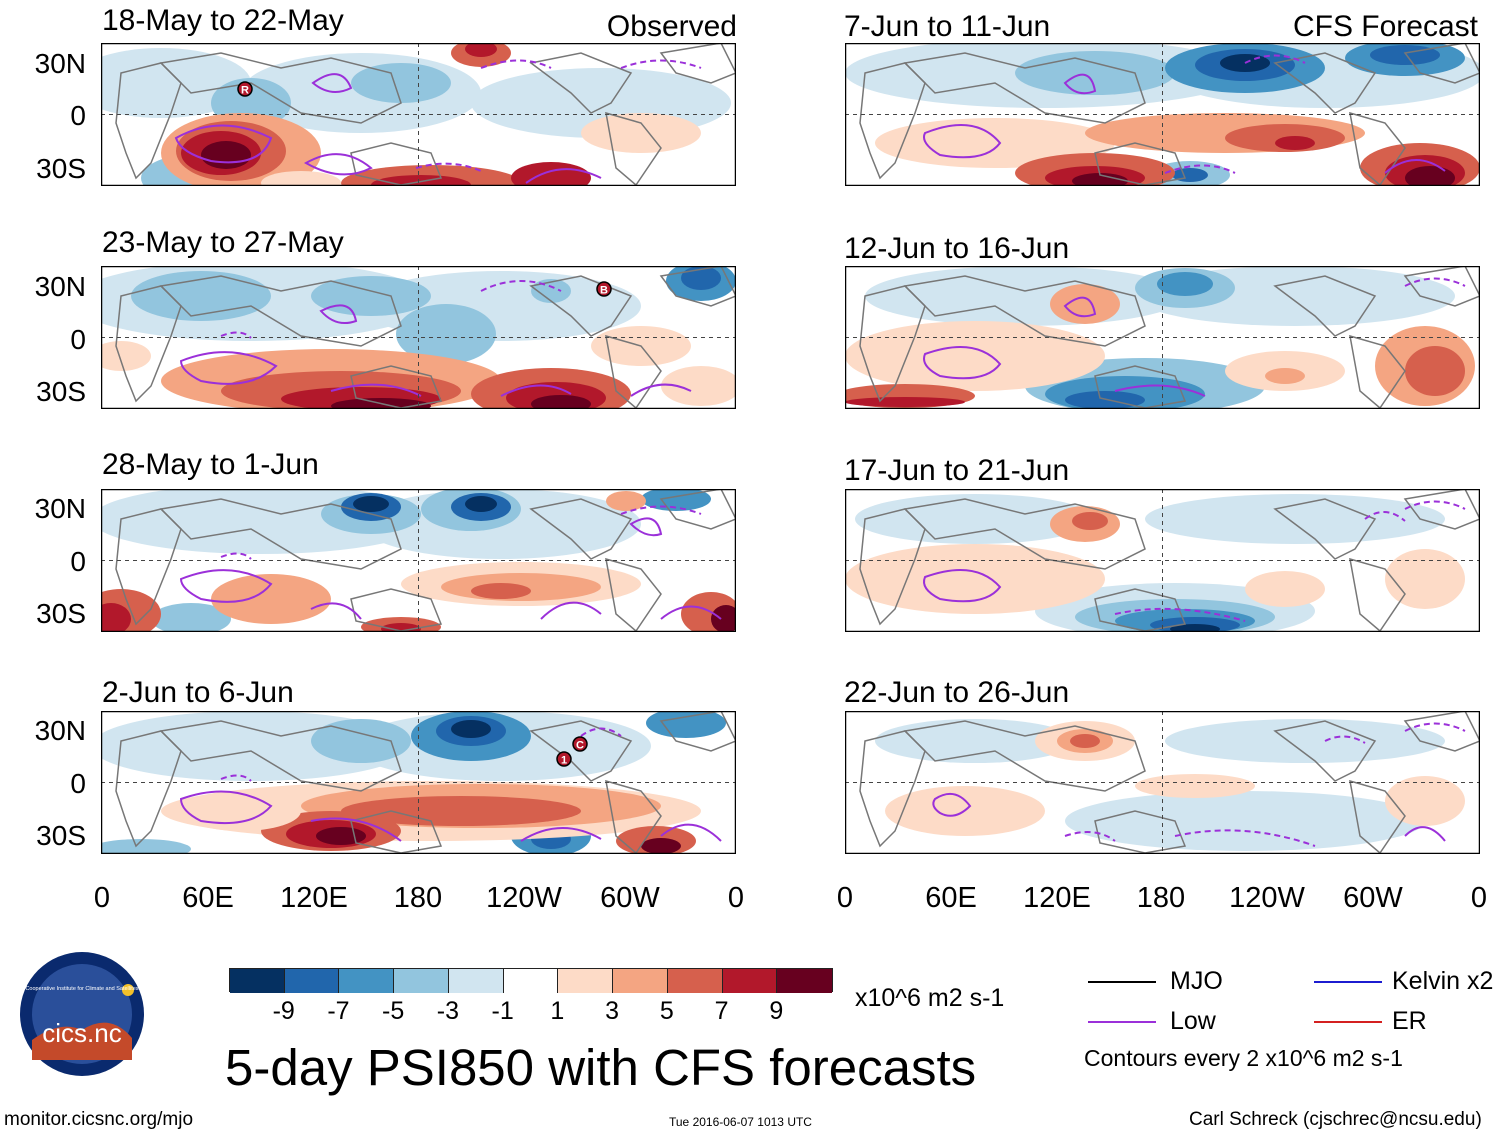  What do you see at coordinates (957, 248) in the screenshot?
I see `panel-title-fc-2: 12-Jun to 16-Jun` at bounding box center [957, 248].